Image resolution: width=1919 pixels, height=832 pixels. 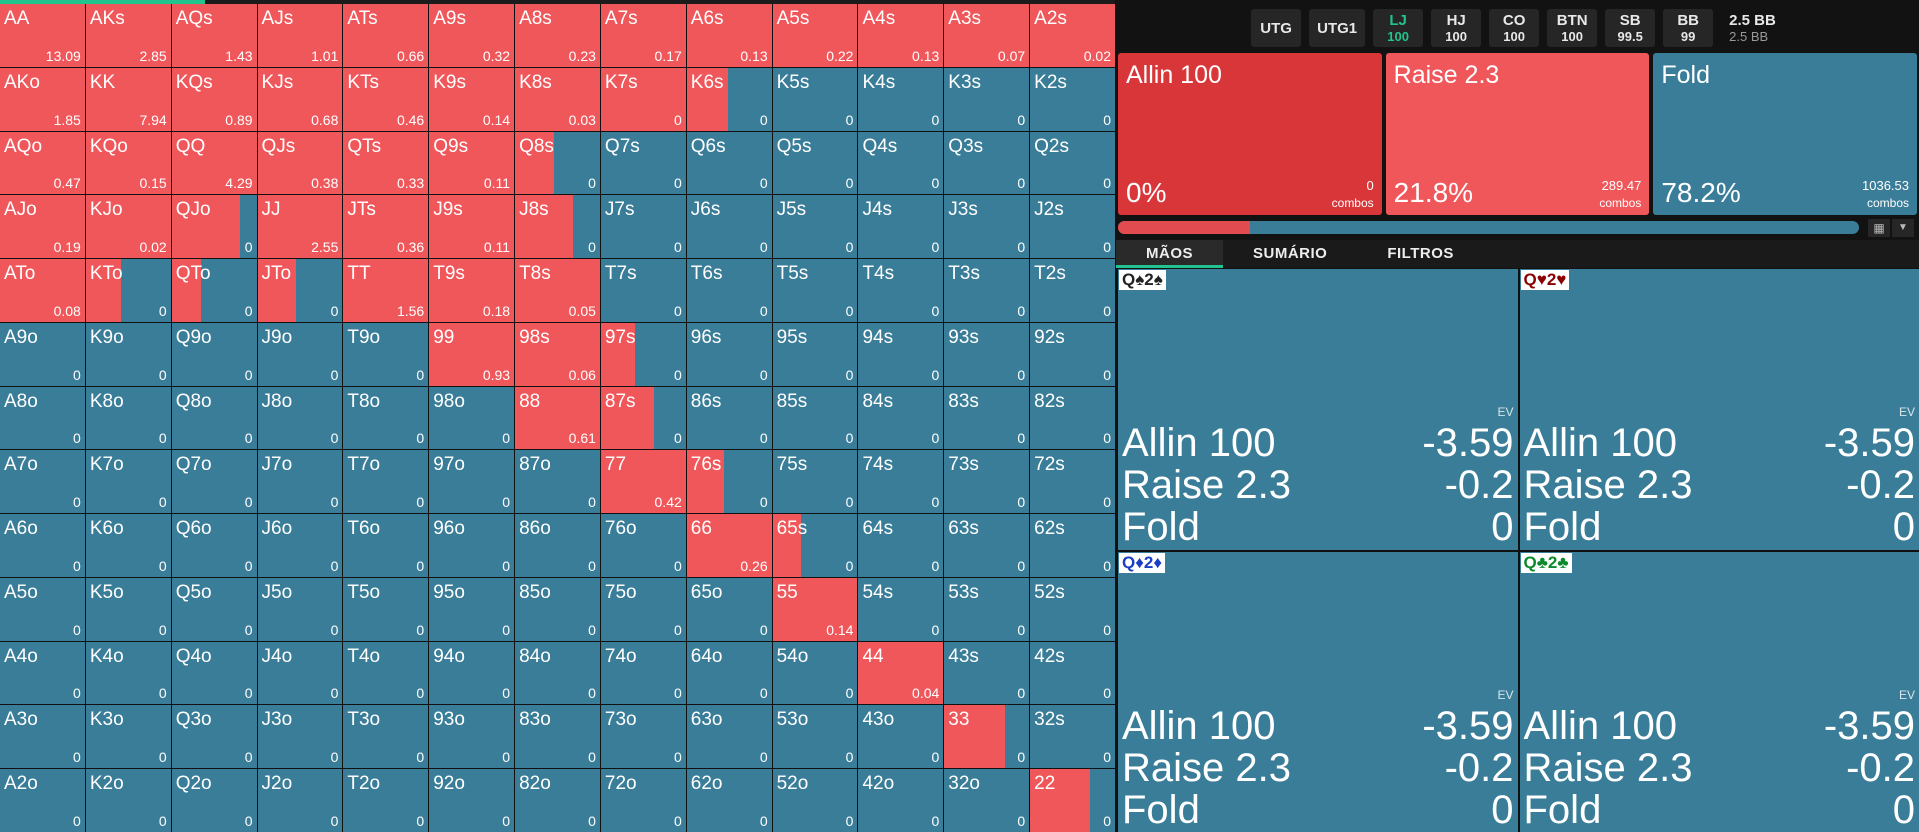 What do you see at coordinates (1072, 290) in the screenshot?
I see `range-cell-T2s: T2s 0` at bounding box center [1072, 290].